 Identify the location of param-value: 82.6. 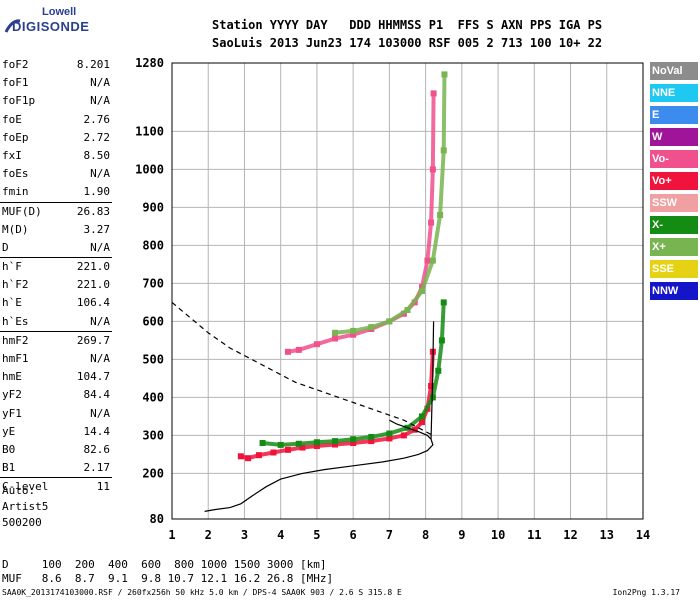
(97, 449).